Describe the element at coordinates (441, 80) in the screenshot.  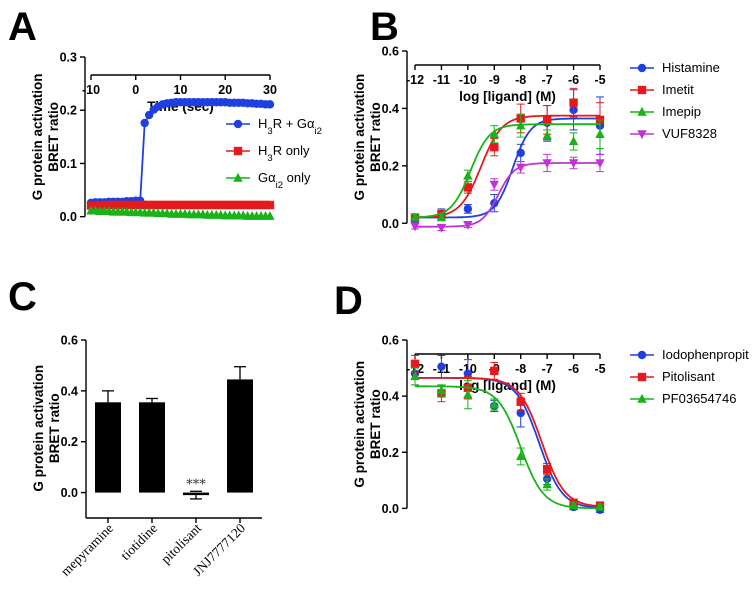
I see `x-tick-label: -11` at that location.